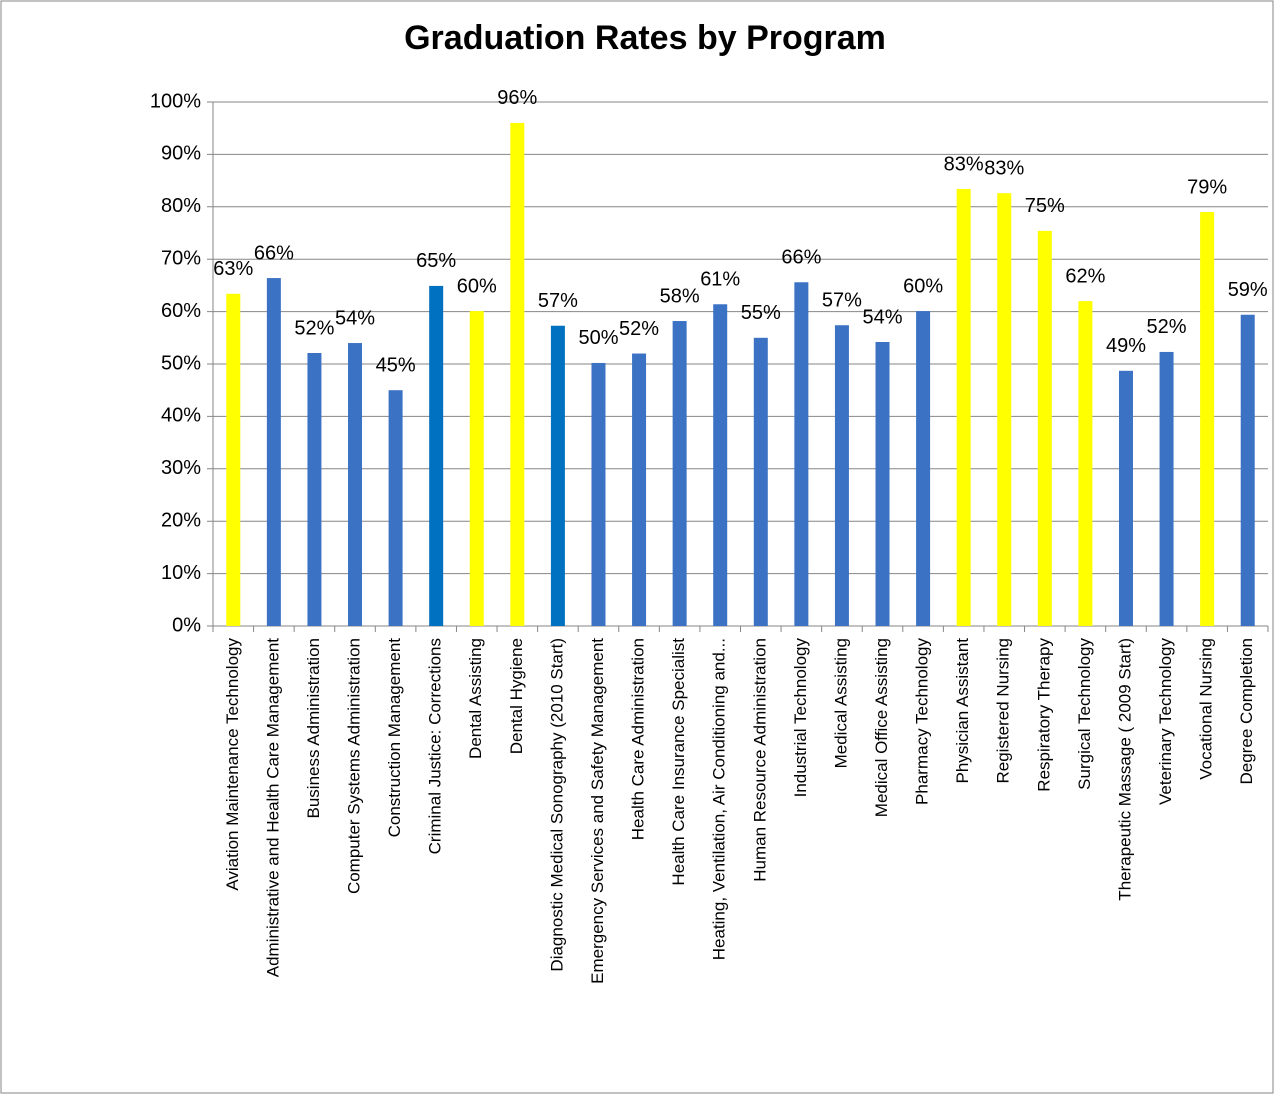 This screenshot has height=1094, width=1274. I want to click on data-label: 45%, so click(396, 365).